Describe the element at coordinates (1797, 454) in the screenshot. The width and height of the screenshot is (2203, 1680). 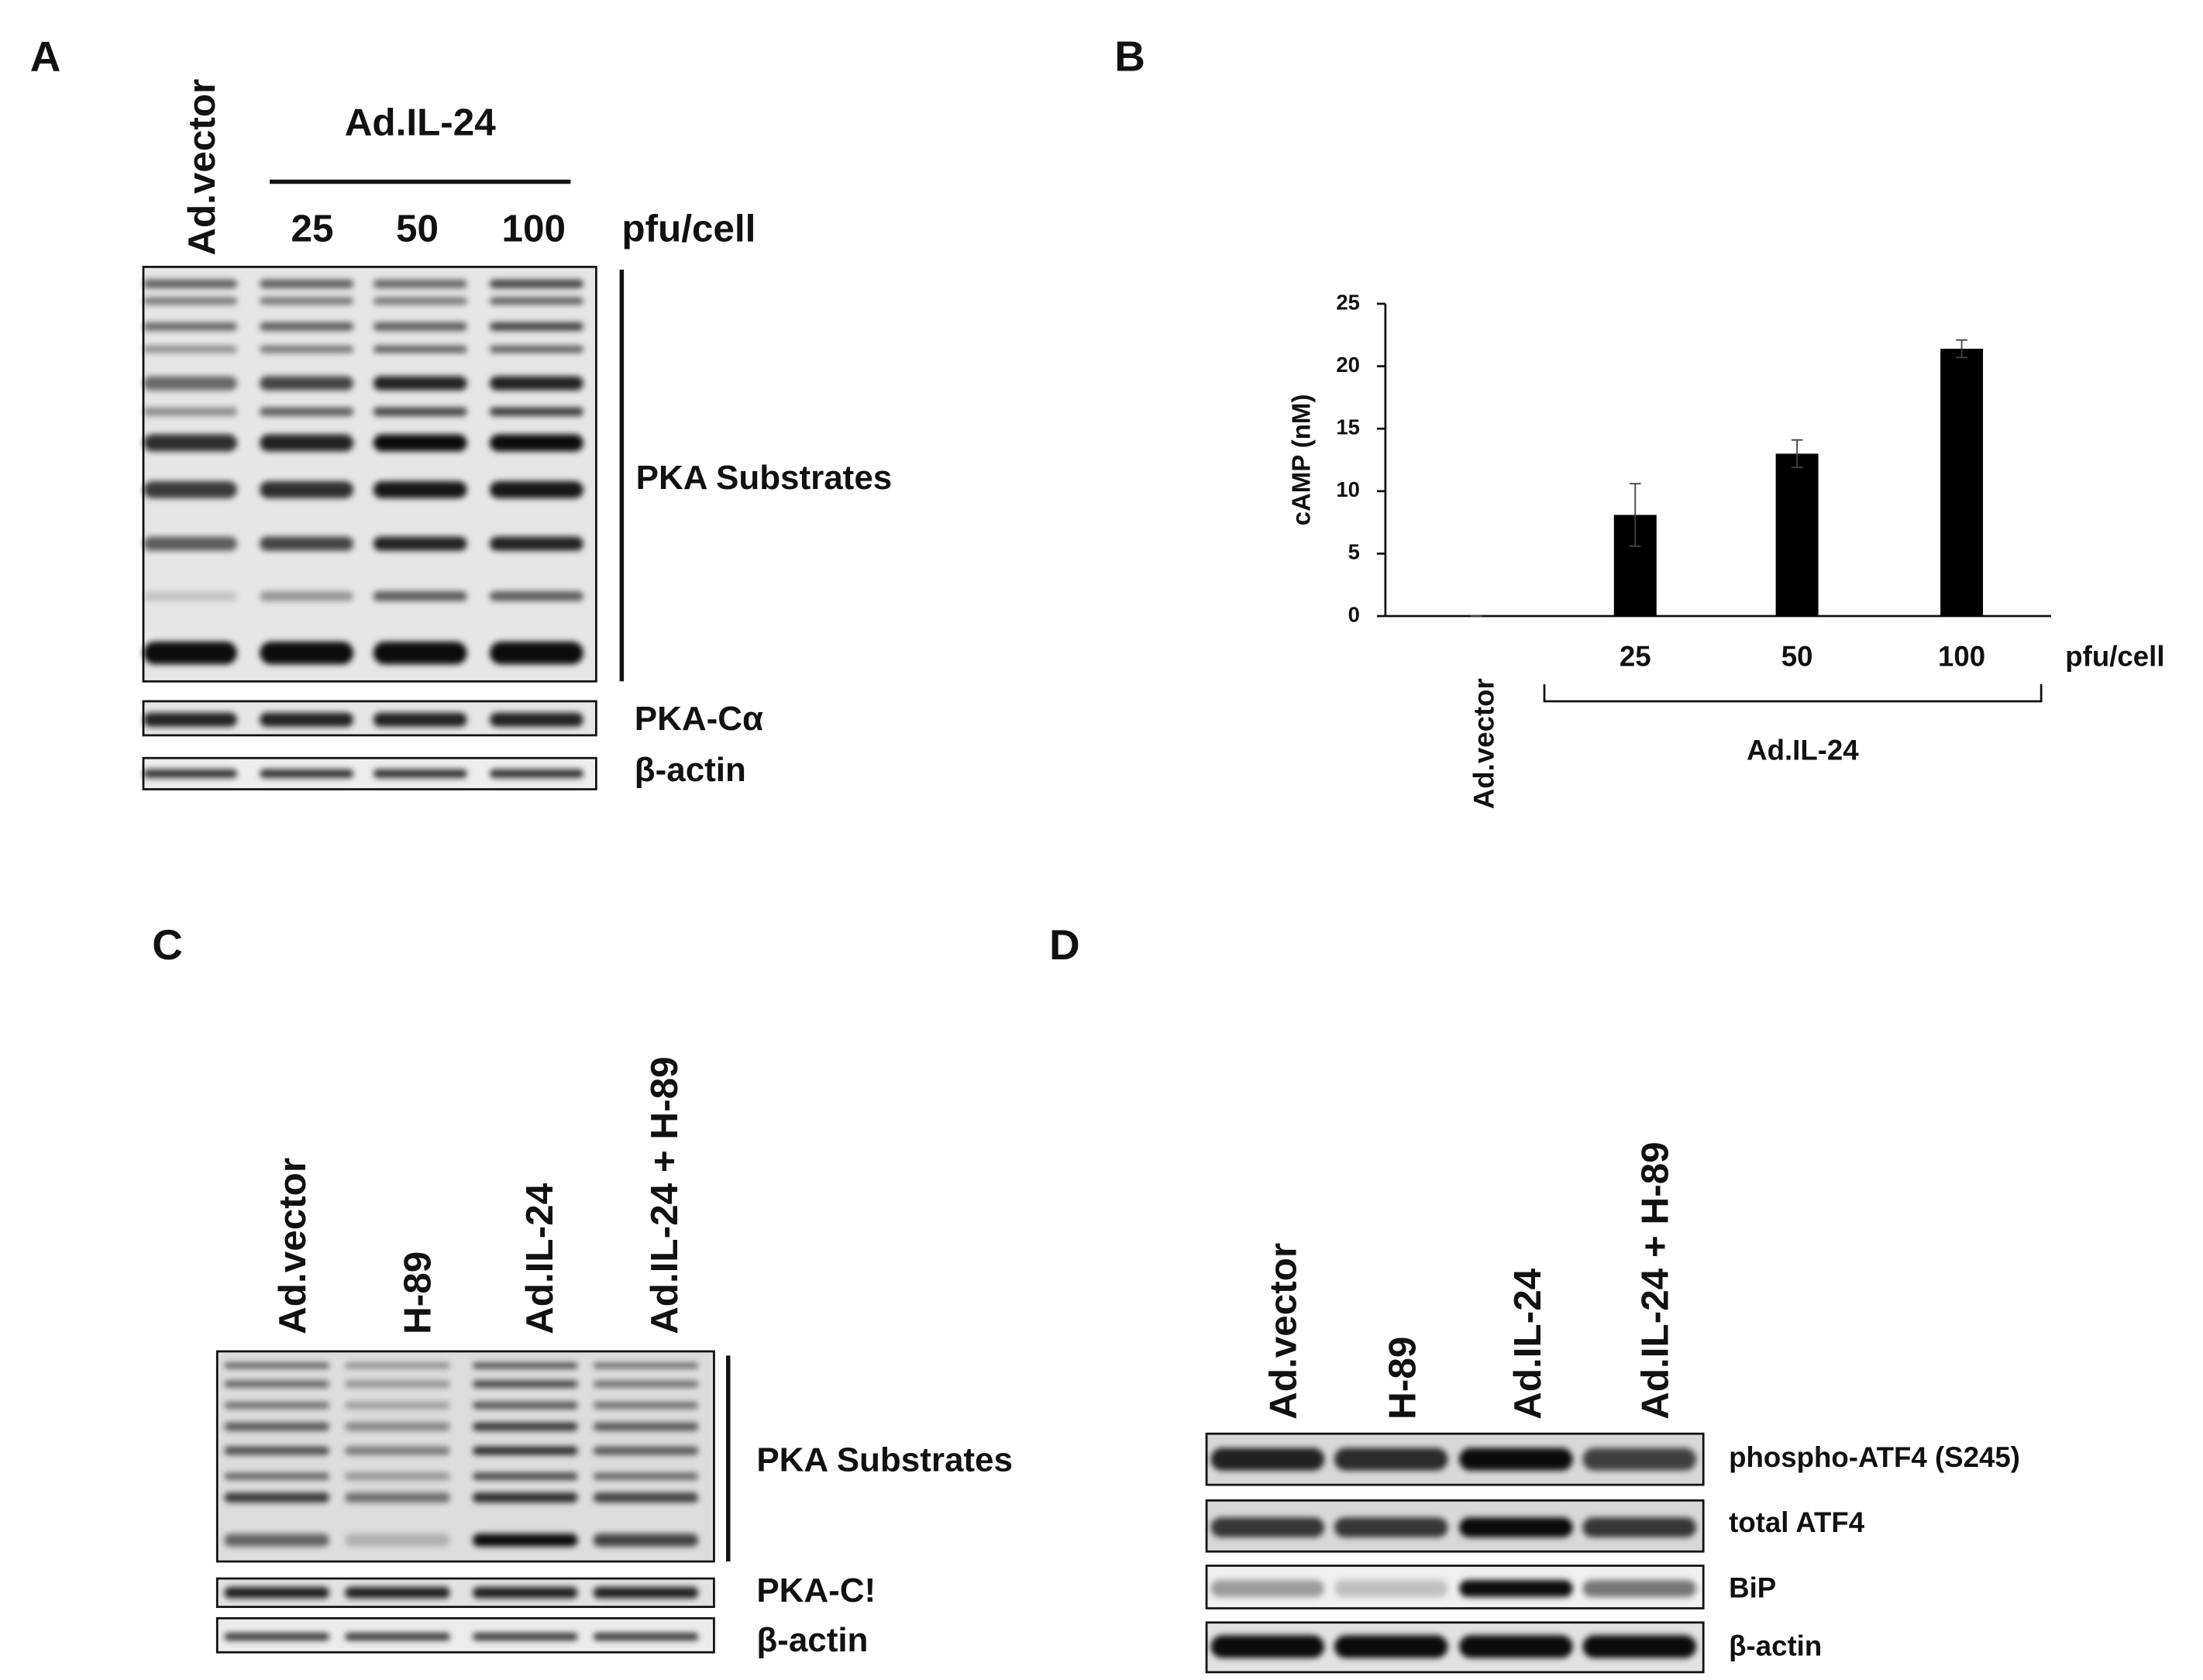
I see `error-bar` at that location.